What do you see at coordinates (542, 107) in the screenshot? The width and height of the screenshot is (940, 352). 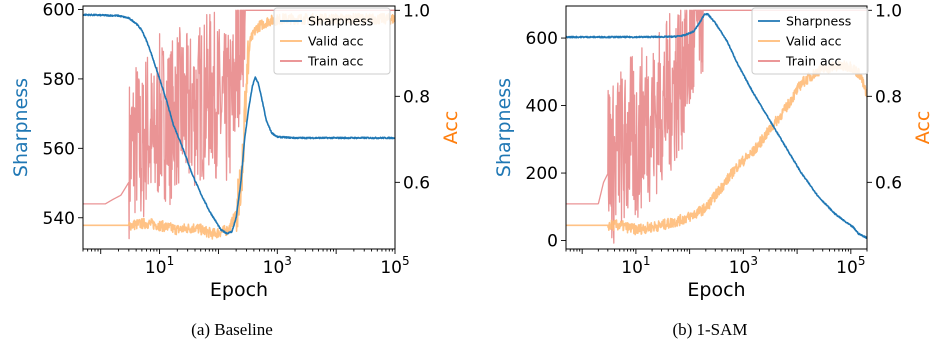 I see `y-left-tick-label: 400` at bounding box center [542, 107].